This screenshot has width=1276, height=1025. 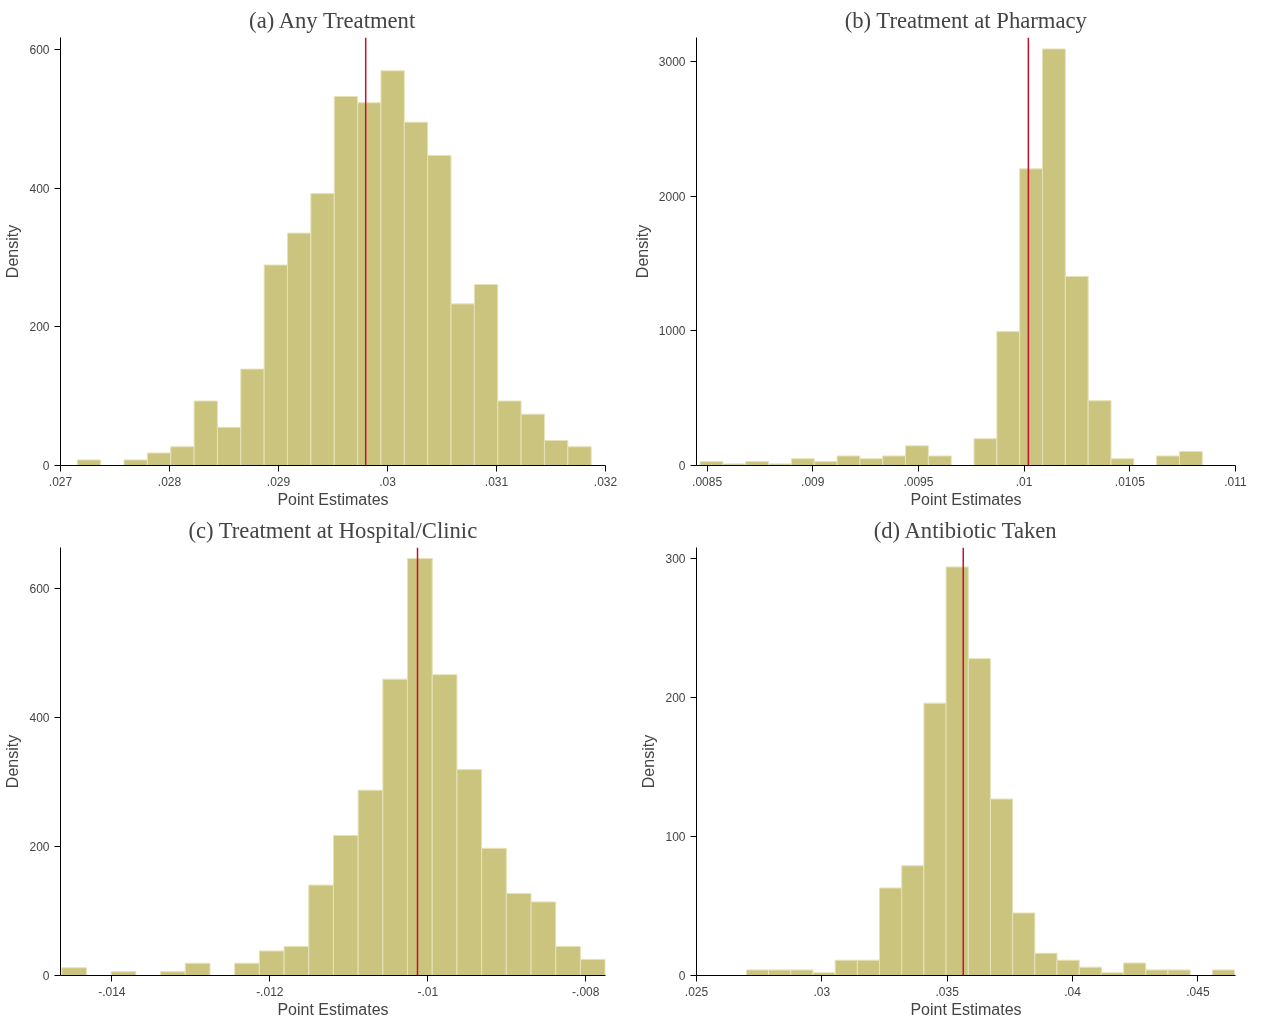 What do you see at coordinates (169, 481) in the screenshot?
I see `x-tick-label: .028` at bounding box center [169, 481].